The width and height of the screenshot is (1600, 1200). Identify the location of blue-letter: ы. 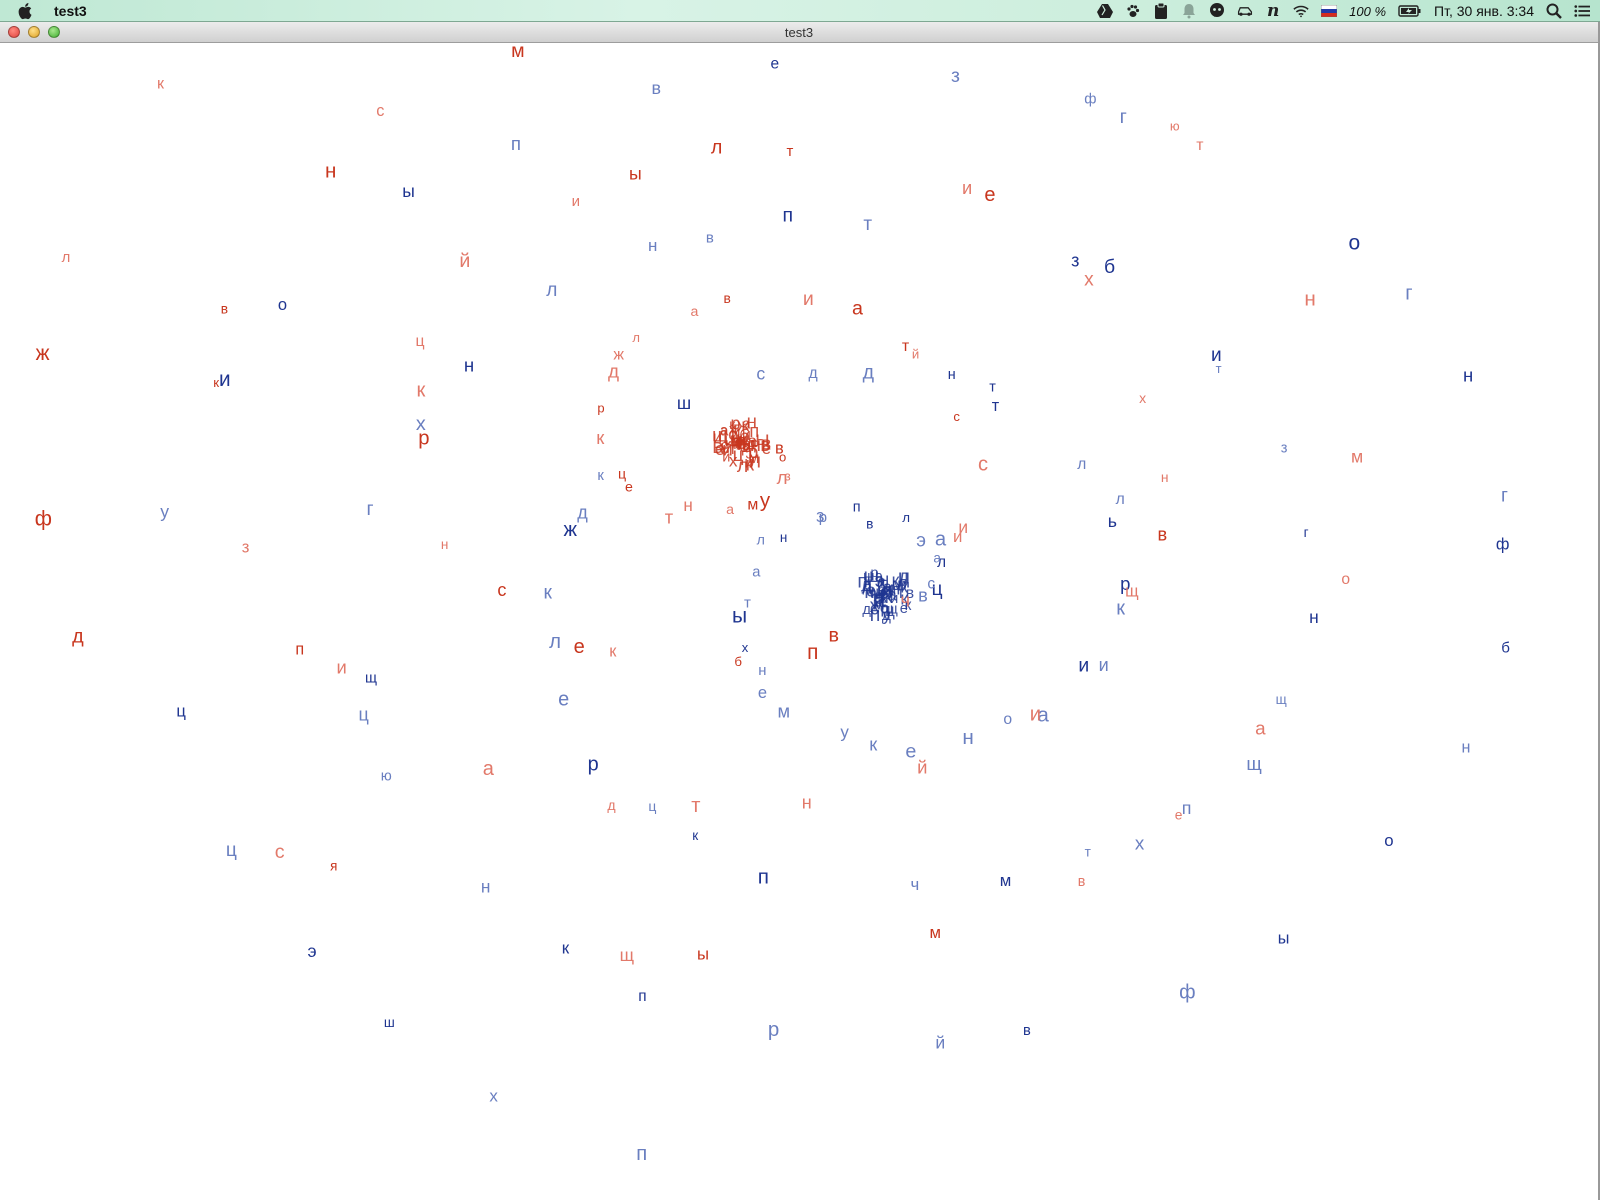
(408, 191).